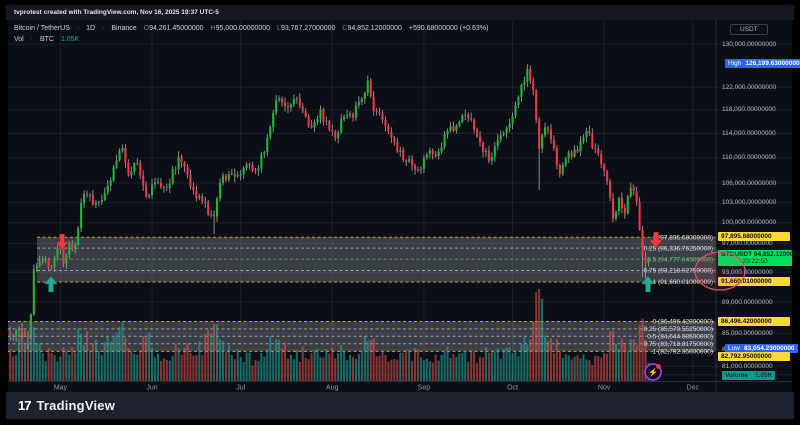 Image resolution: width=800 pixels, height=425 pixels. What do you see at coordinates (754, 356) in the screenshot?
I see `fib-1-lower-badge: 82,792.95000000` at bounding box center [754, 356].